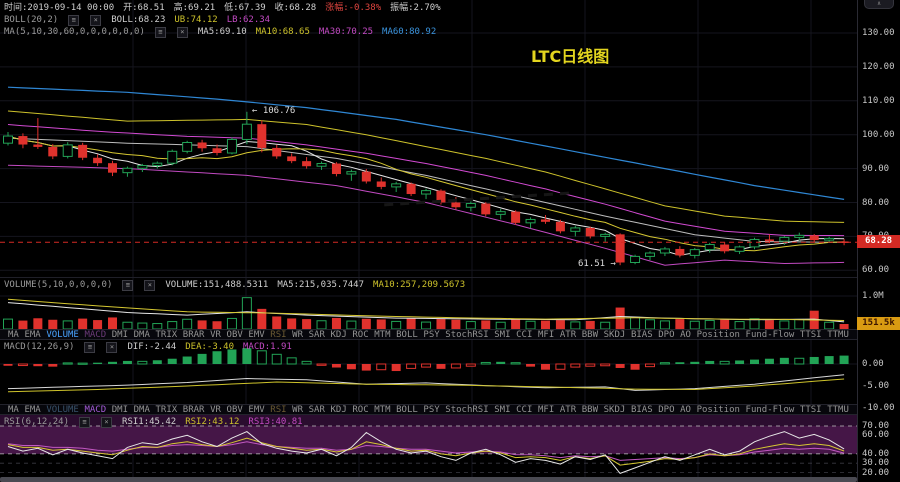  What do you see at coordinates (90, 347) in the screenshot?
I see `macd-settings-icon: ≡` at bounding box center [90, 347].